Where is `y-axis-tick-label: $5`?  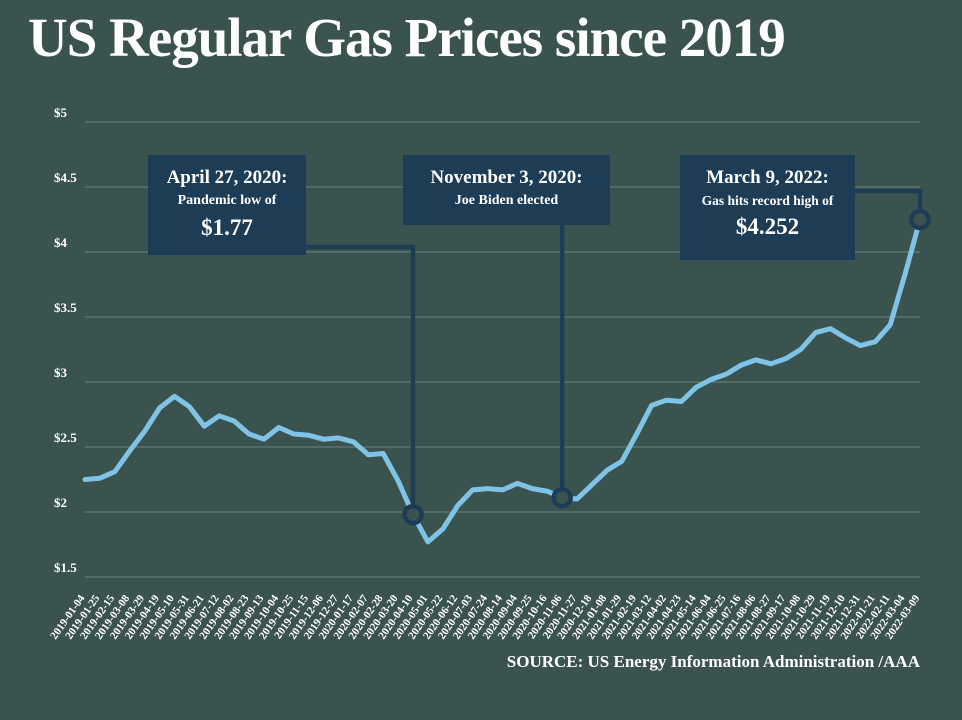 y-axis-tick-label: $5 is located at coordinates (61, 112).